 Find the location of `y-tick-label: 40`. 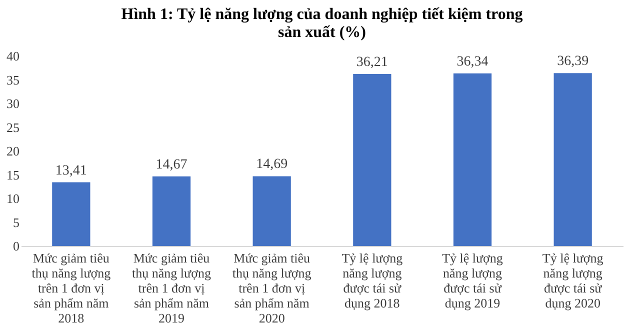

y-tick-label: 40 is located at coordinates (13, 56).